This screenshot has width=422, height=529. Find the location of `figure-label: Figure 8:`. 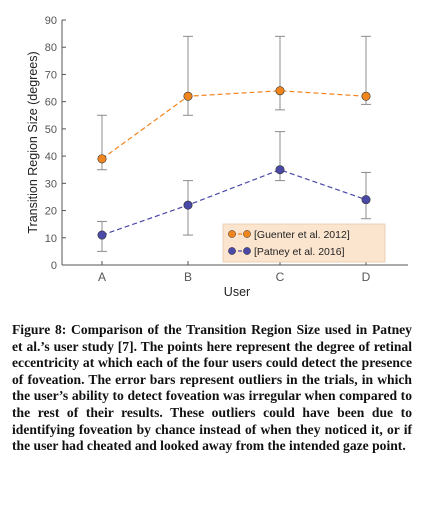

figure-label: Figure 8: is located at coordinates (39, 329).